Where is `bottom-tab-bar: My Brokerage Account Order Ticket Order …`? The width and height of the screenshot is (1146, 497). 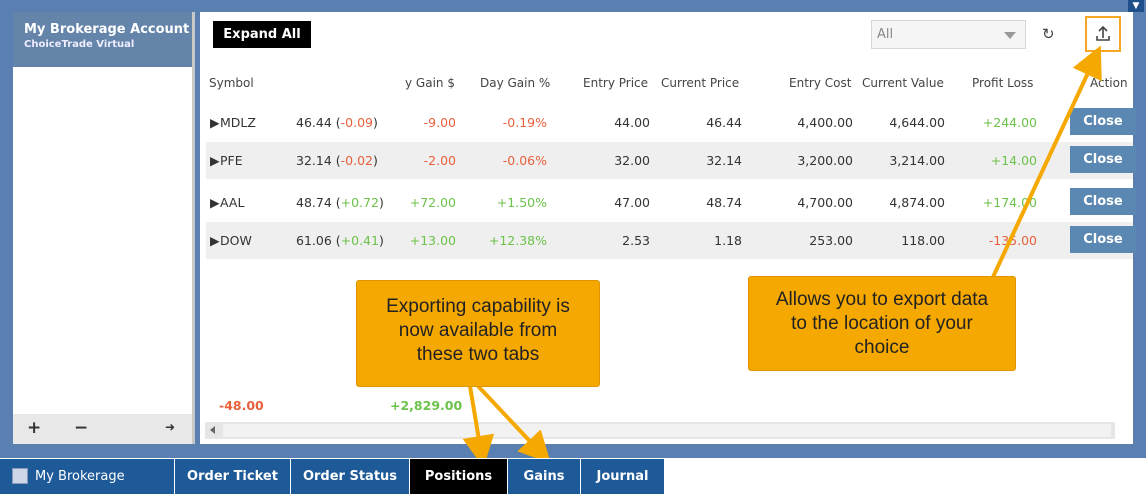 bottom-tab-bar: My Brokerage Account Order Ticket Order … is located at coordinates (573, 477).